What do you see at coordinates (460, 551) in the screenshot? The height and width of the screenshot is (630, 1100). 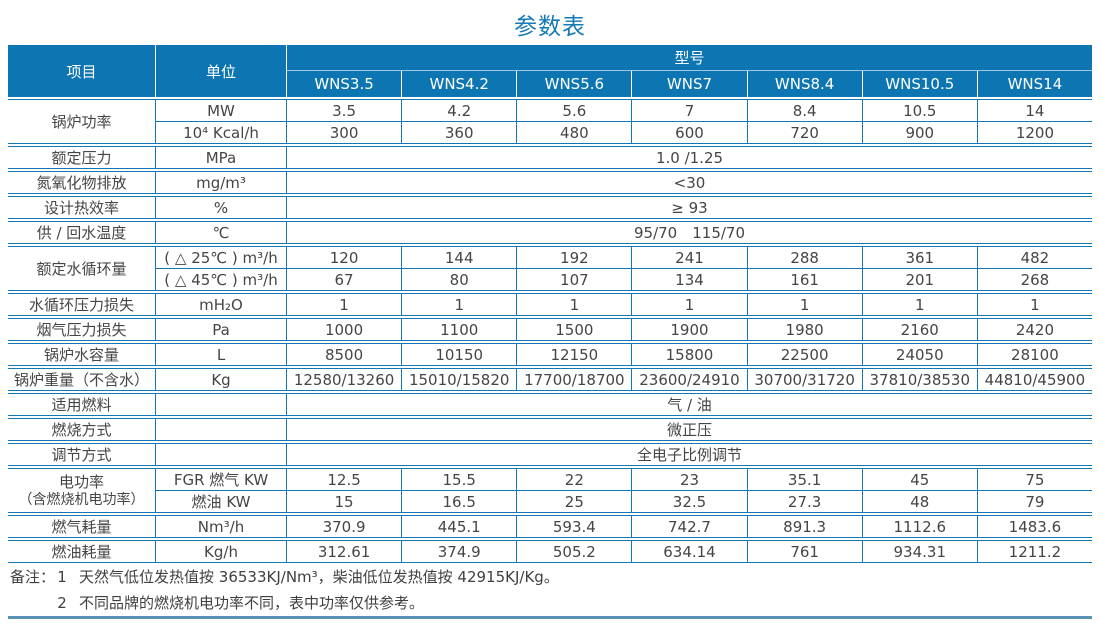 I see `data-cell: 374.9` at bounding box center [460, 551].